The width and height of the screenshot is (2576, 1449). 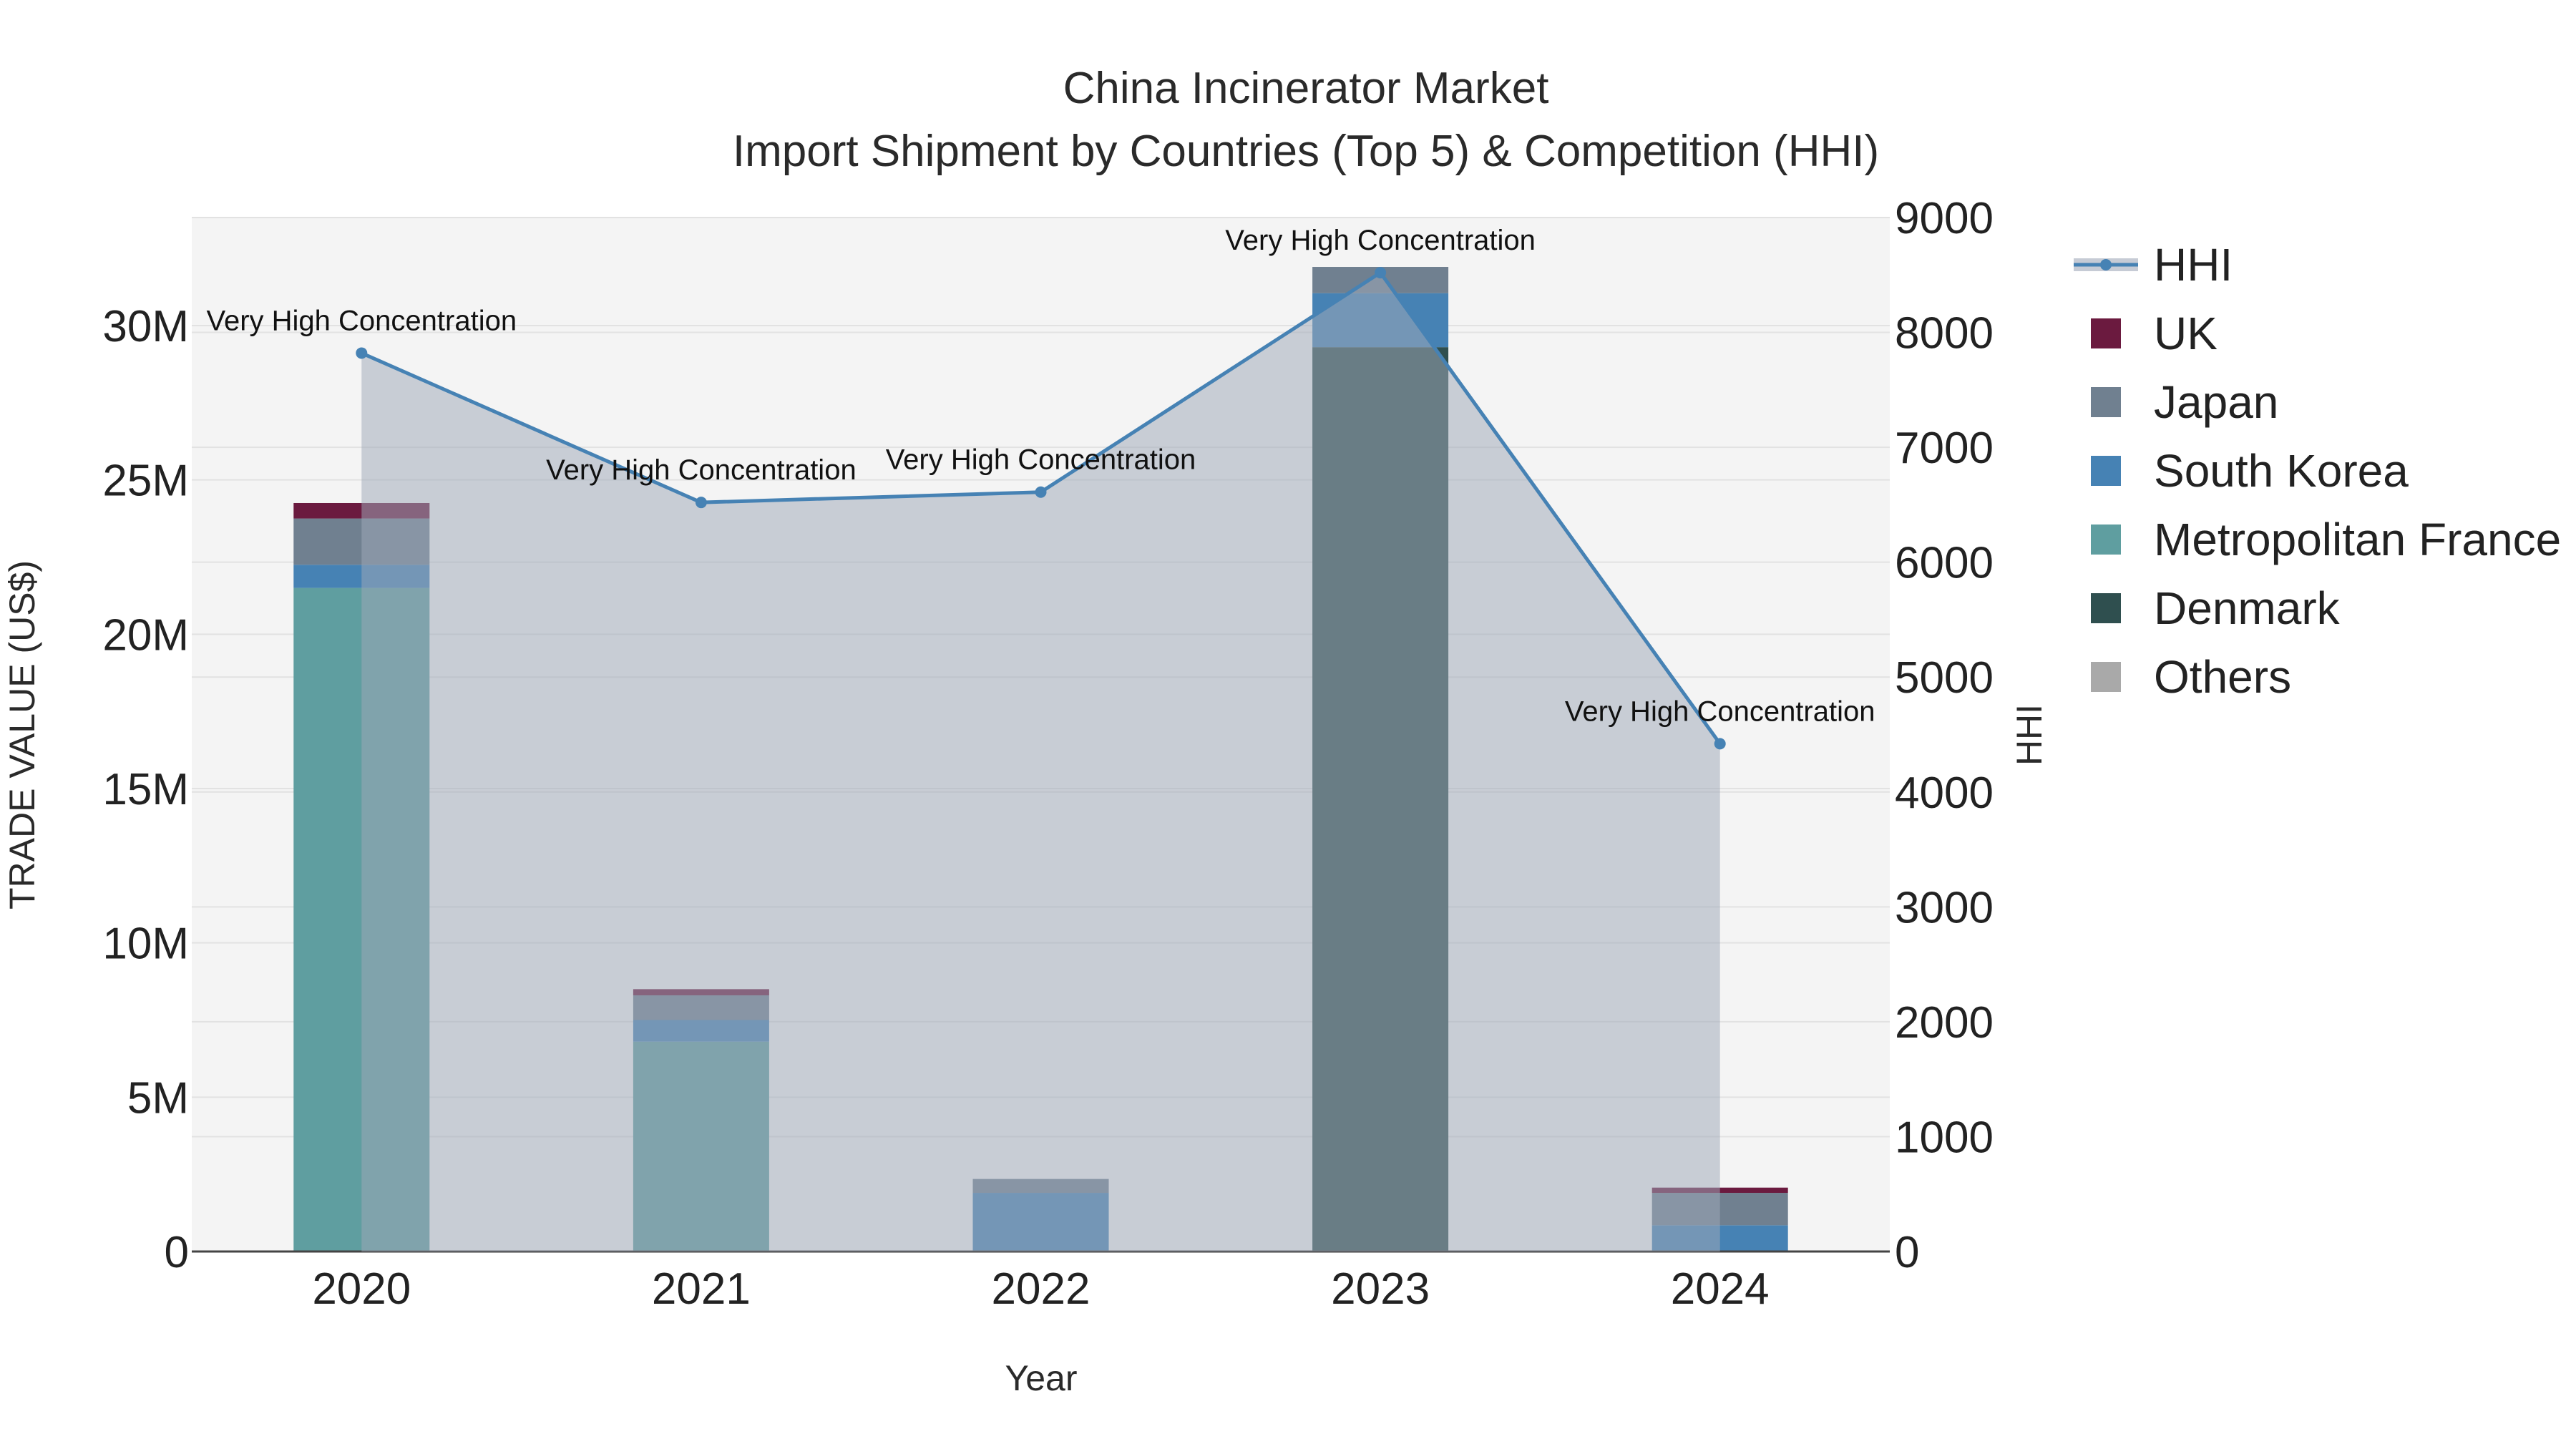 I want to click on hhi-point-2022, so click(x=1041, y=492).